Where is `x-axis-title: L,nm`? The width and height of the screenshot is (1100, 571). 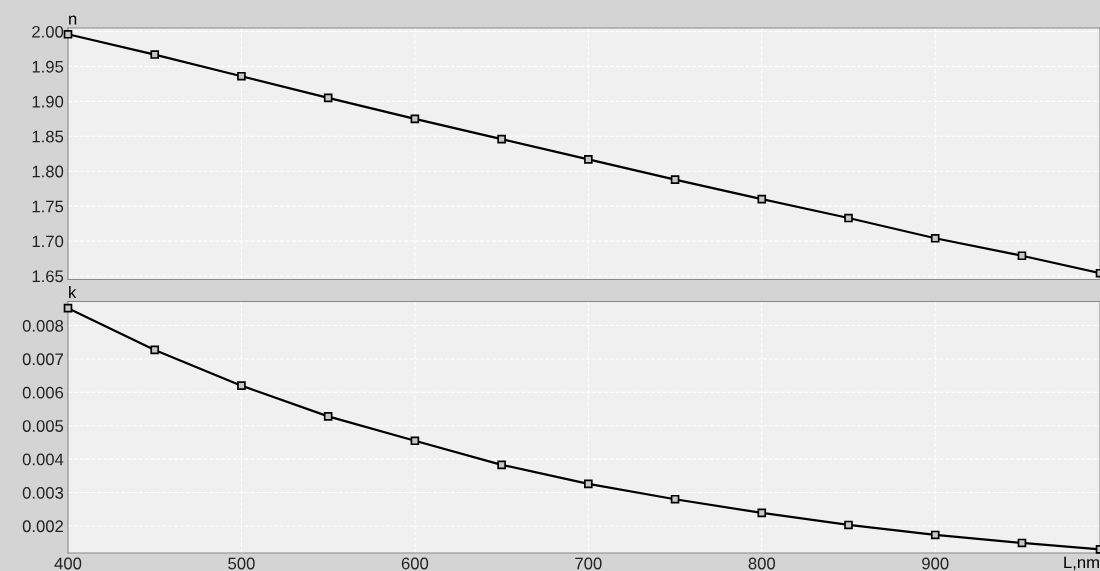
x-axis-title: L,nm is located at coordinates (1081, 563).